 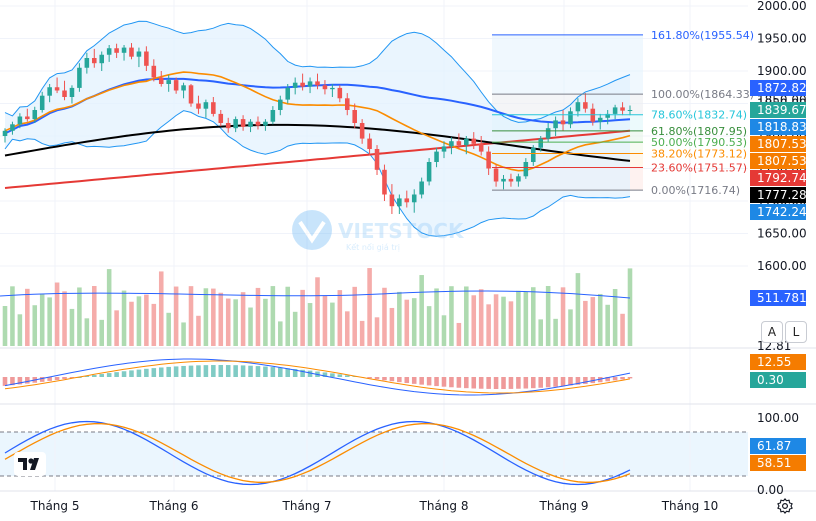 What do you see at coordinates (778, 446) in the screenshot?
I see `stoch-value-badge-bg` at bounding box center [778, 446].